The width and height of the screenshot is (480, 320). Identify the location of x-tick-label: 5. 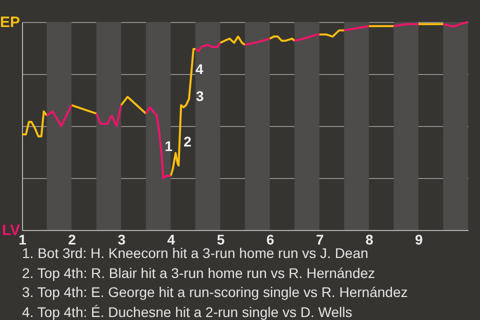
(220, 240).